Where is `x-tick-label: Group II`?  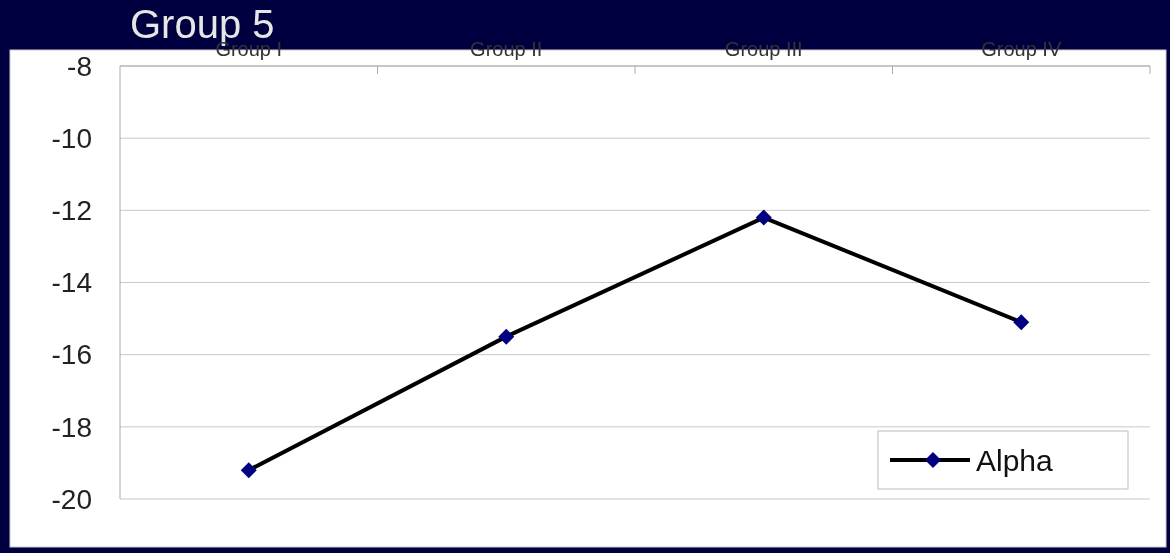
x-tick-label: Group II is located at coordinates (506, 49).